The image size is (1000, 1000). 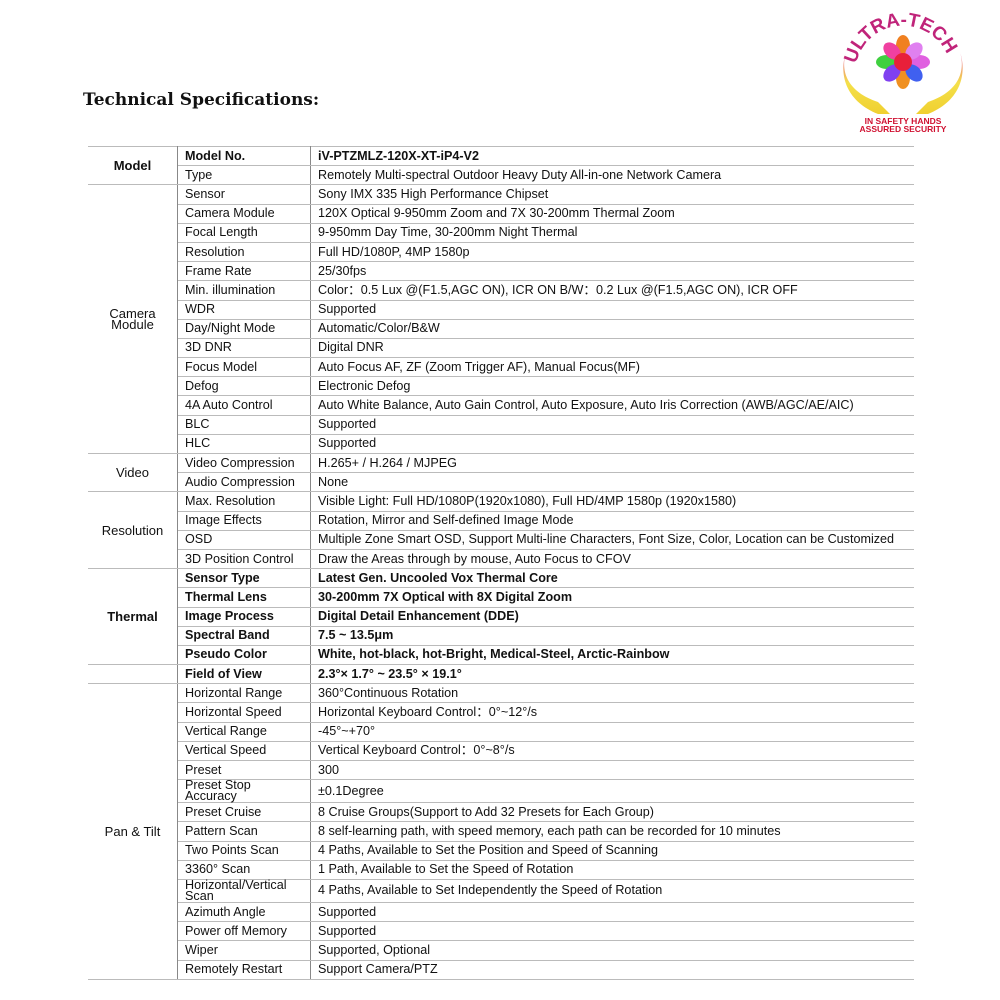 I want to click on spec-label: 3D DNR, so click(x=244, y=348).